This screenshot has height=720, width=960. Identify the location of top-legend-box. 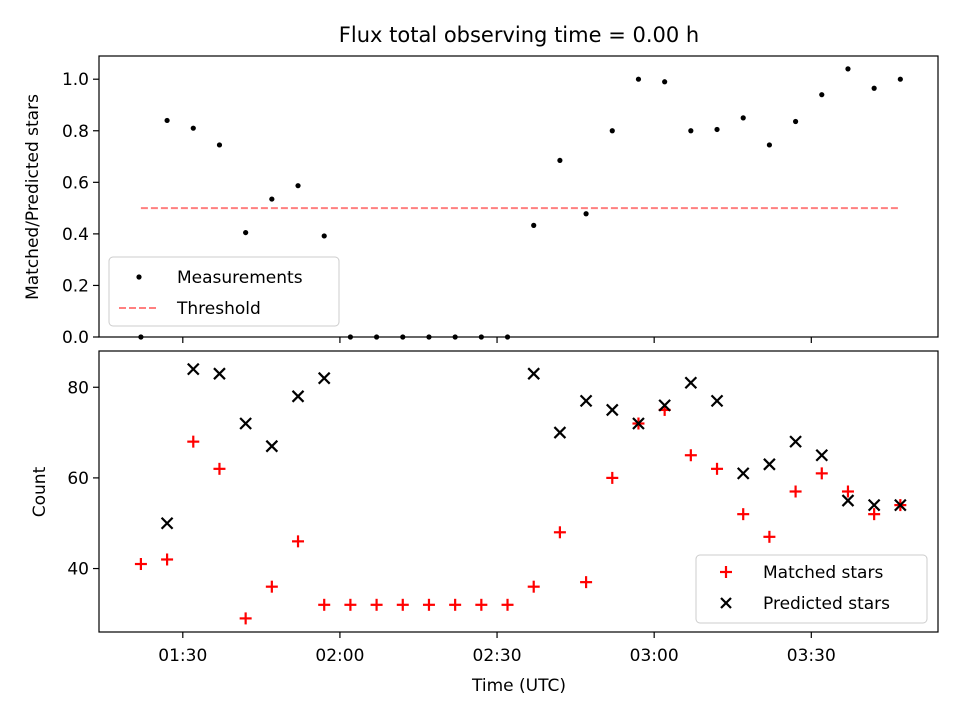
(224, 291).